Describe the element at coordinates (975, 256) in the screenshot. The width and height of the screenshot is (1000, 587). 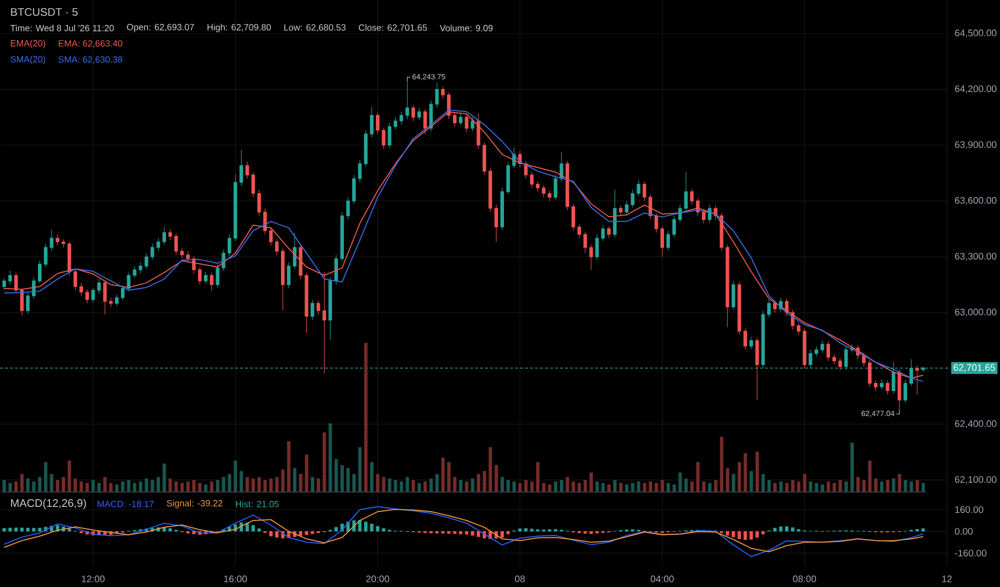
I see `y-tick-label: 63,300.00` at that location.